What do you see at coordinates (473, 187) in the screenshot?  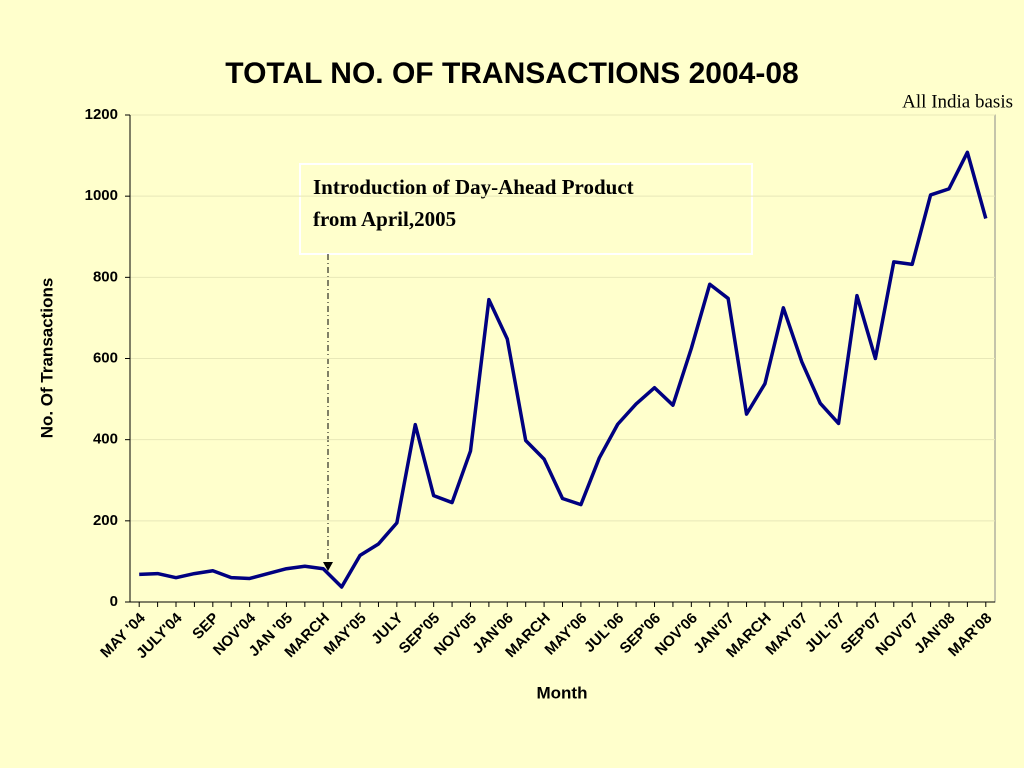 I see `annotation-text: Introduction of Day-Ahead Product` at bounding box center [473, 187].